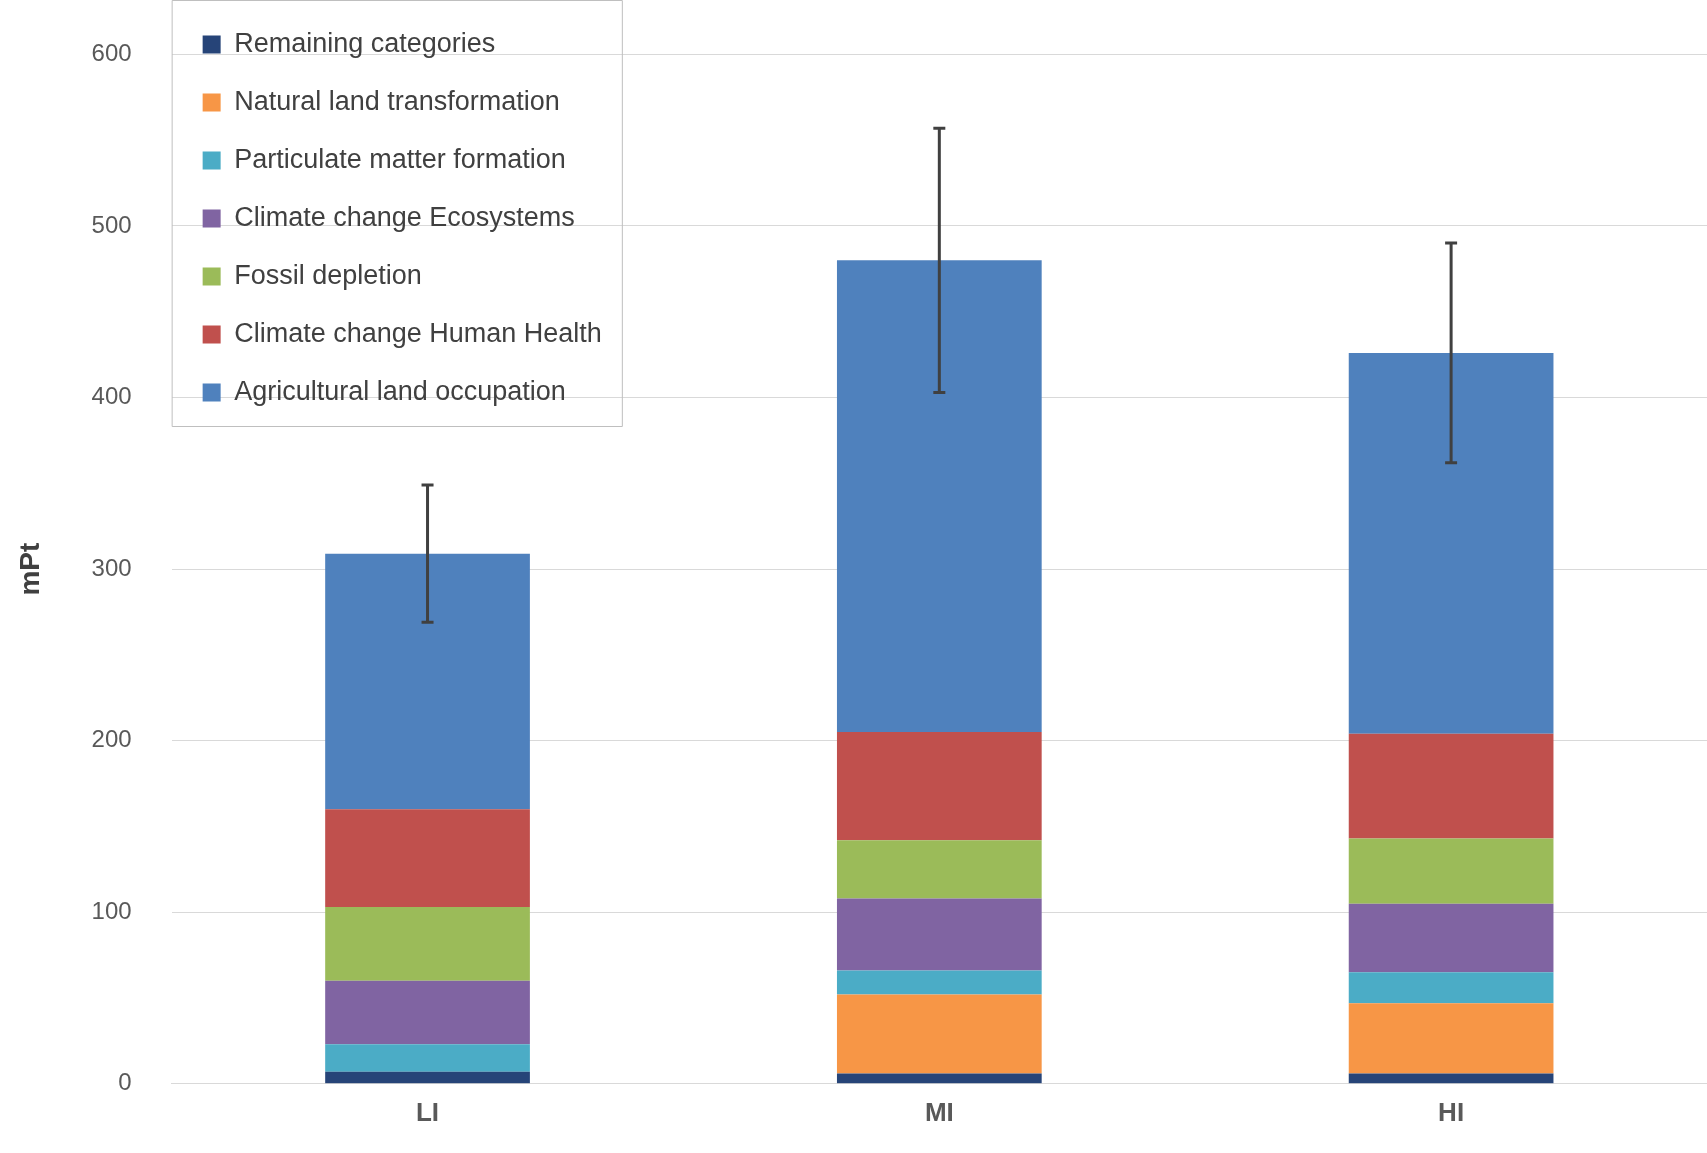  What do you see at coordinates (400, 158) in the screenshot?
I see `legend-label: Particulate matter formation` at bounding box center [400, 158].